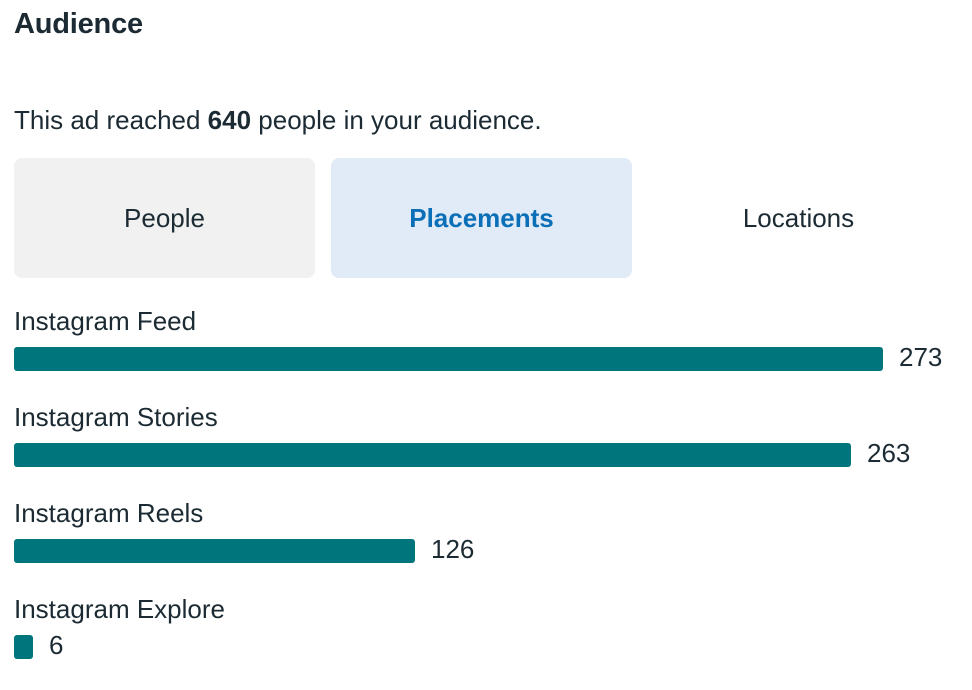 The image size is (972, 690). I want to click on tab-locations: Locations, so click(798, 218).